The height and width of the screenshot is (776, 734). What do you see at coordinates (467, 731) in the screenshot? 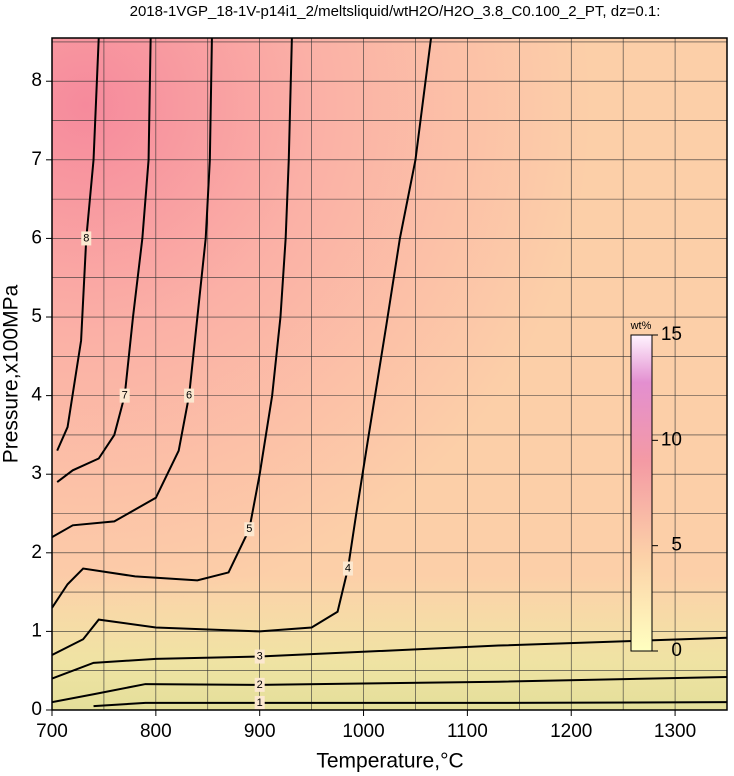
I see `x-tick-label: 1100` at bounding box center [467, 731].